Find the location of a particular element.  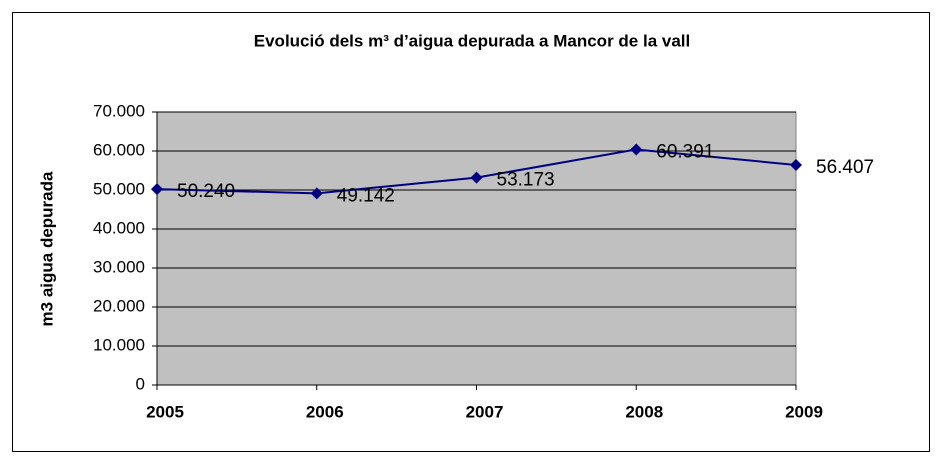

data-label: 56.407 is located at coordinates (845, 167).